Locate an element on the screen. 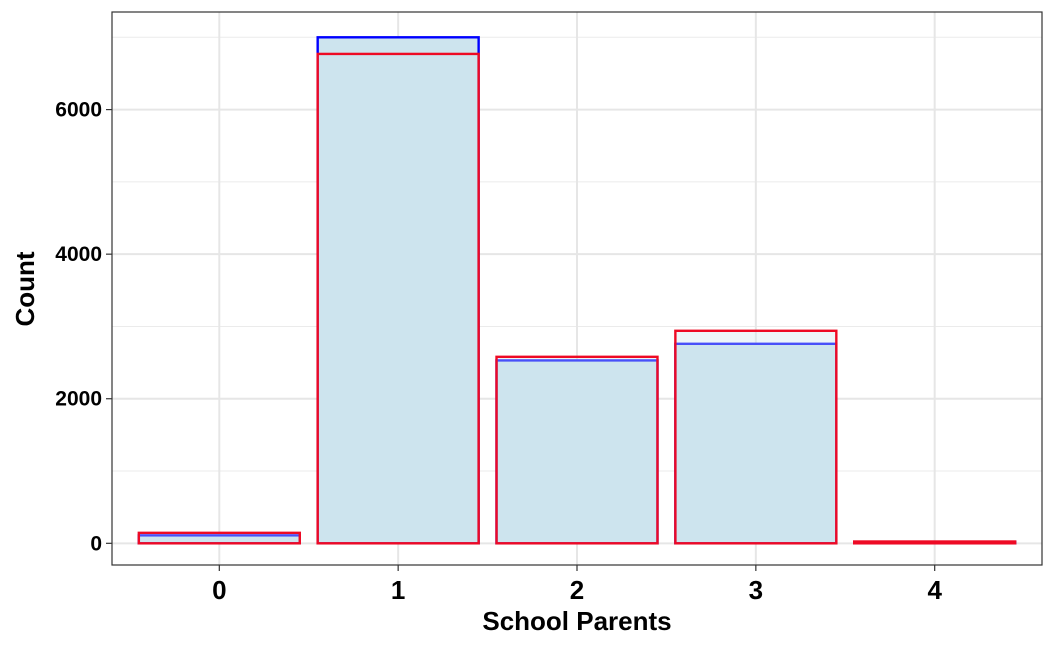  y-axis-title: Count is located at coordinates (25, 288).